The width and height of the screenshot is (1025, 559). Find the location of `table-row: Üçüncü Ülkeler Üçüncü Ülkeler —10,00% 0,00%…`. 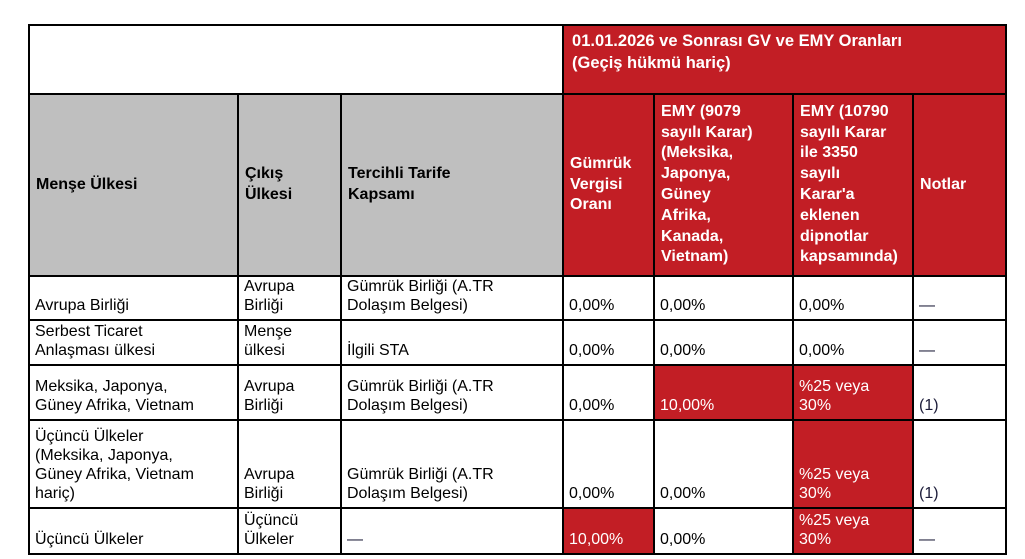

table-row: Üçüncü Ülkeler Üçüncü Ülkeler —10,00% 0,00%… is located at coordinates (518, 530).